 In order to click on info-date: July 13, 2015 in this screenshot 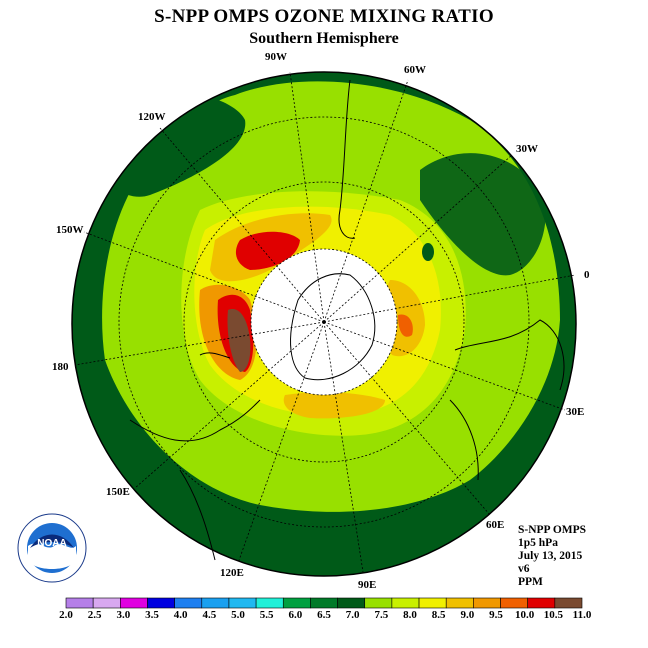, I will do `click(550, 556)`.